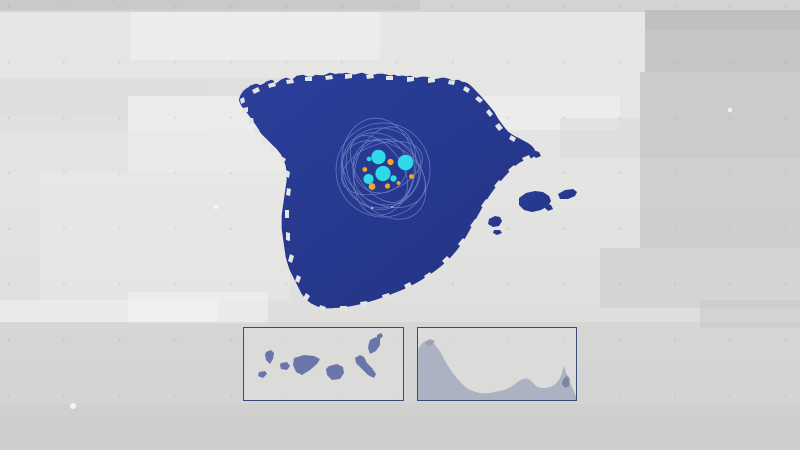 Image resolution: width=800 pixels, height=450 pixels. I want to click on northeast-cape, so click(536, 154).